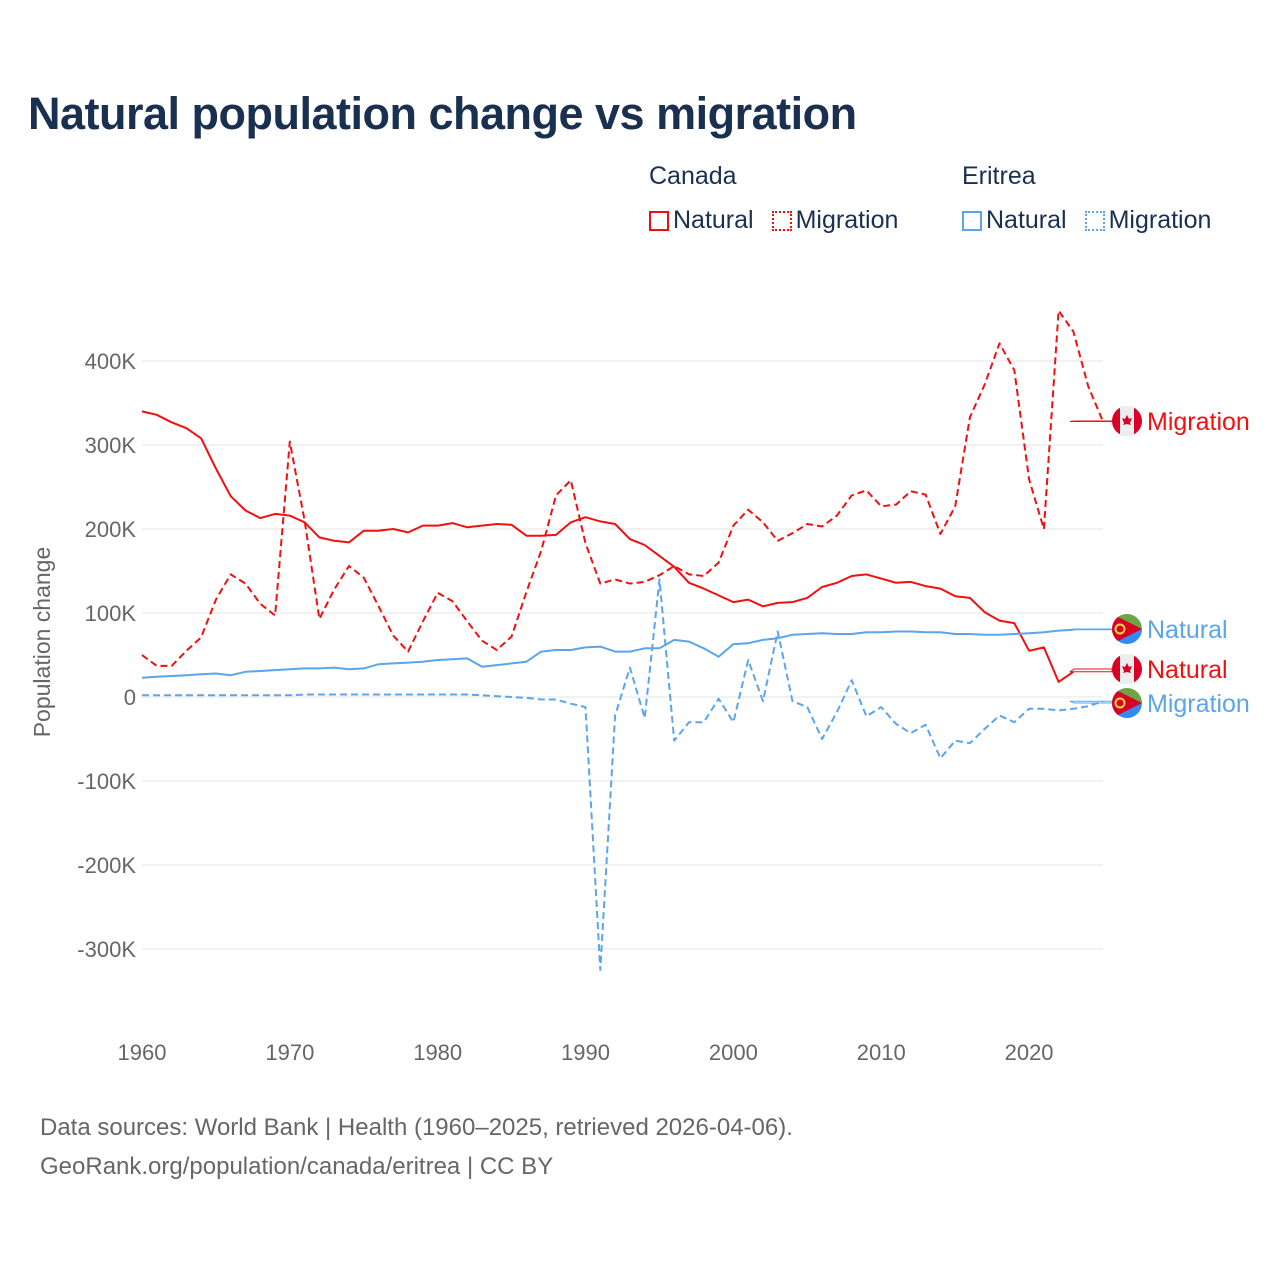  What do you see at coordinates (881, 1052) in the screenshot?
I see `x-tick-label: 2010` at bounding box center [881, 1052].